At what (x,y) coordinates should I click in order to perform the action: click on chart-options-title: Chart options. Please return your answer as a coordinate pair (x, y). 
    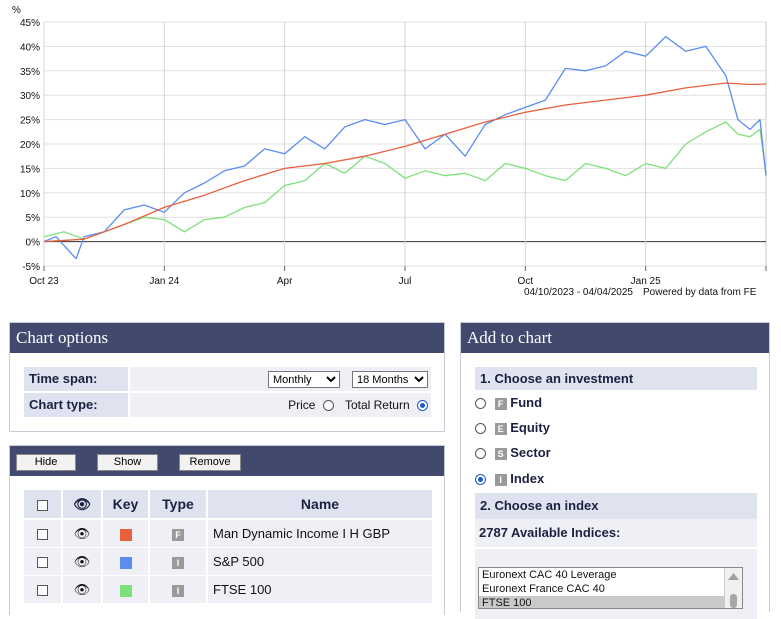
    Looking at the image, I should click on (227, 338).